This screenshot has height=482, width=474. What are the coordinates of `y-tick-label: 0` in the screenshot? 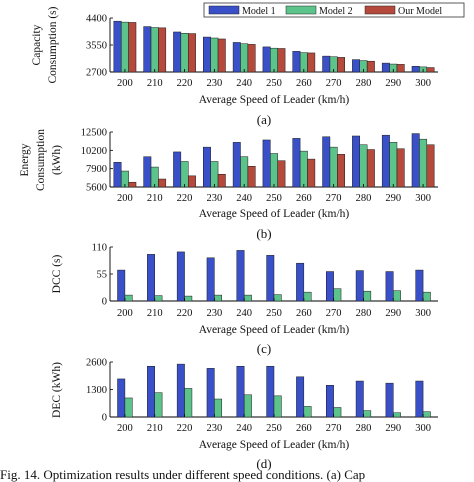 It's located at (104, 418).